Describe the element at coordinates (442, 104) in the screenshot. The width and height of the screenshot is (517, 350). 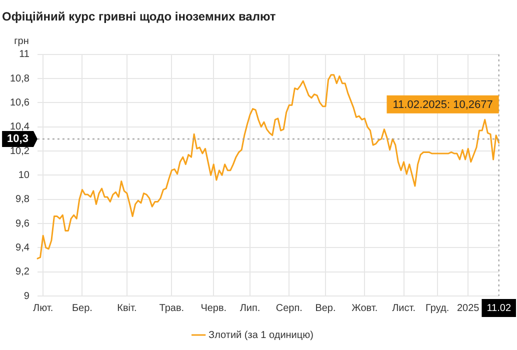
I see `annotation: 11.02.2025: 10,2677` at that location.